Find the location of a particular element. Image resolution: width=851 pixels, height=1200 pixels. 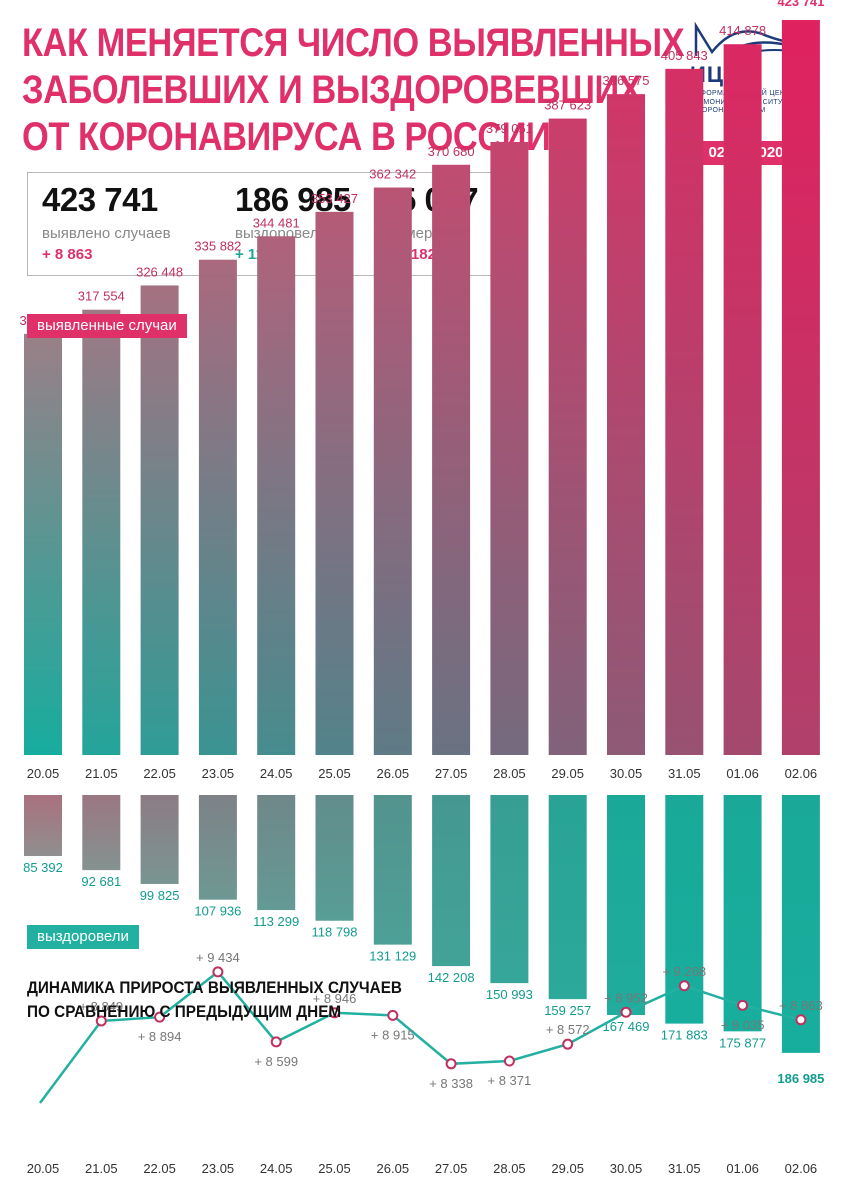

cases-bar-20.05 is located at coordinates (43, 544).